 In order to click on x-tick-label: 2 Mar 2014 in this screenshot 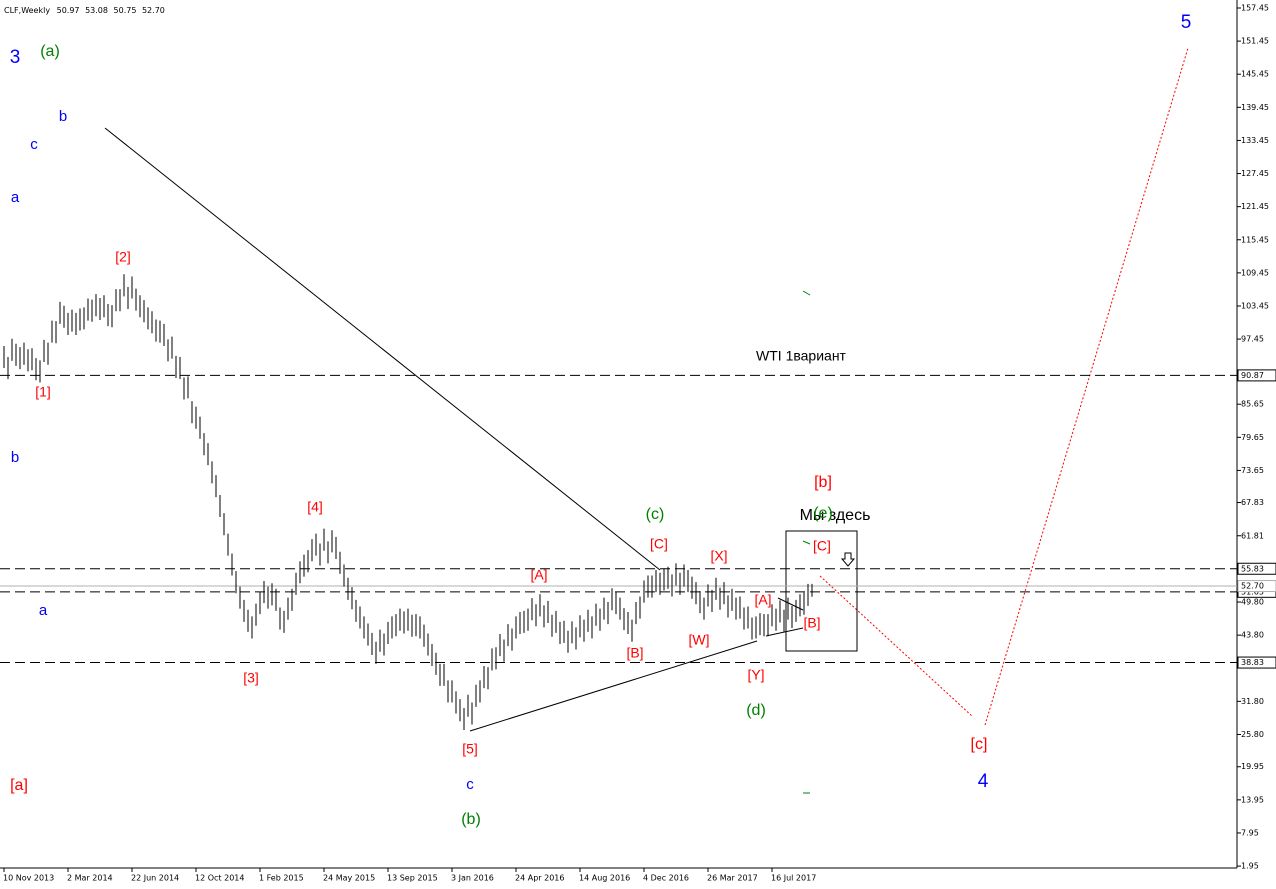, I will do `click(90, 878)`.